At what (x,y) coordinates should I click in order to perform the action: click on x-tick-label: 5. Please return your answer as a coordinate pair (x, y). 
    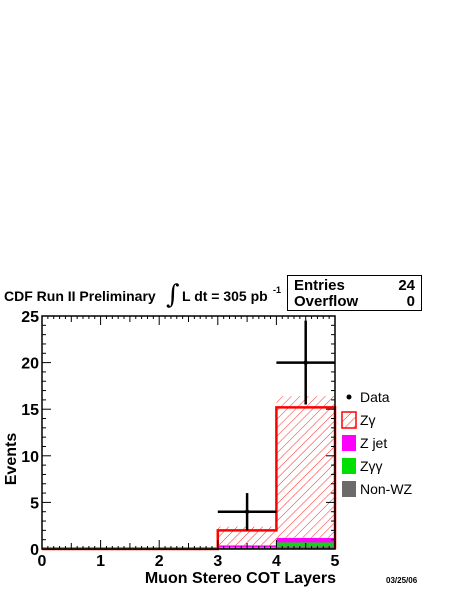
    Looking at the image, I should click on (335, 561).